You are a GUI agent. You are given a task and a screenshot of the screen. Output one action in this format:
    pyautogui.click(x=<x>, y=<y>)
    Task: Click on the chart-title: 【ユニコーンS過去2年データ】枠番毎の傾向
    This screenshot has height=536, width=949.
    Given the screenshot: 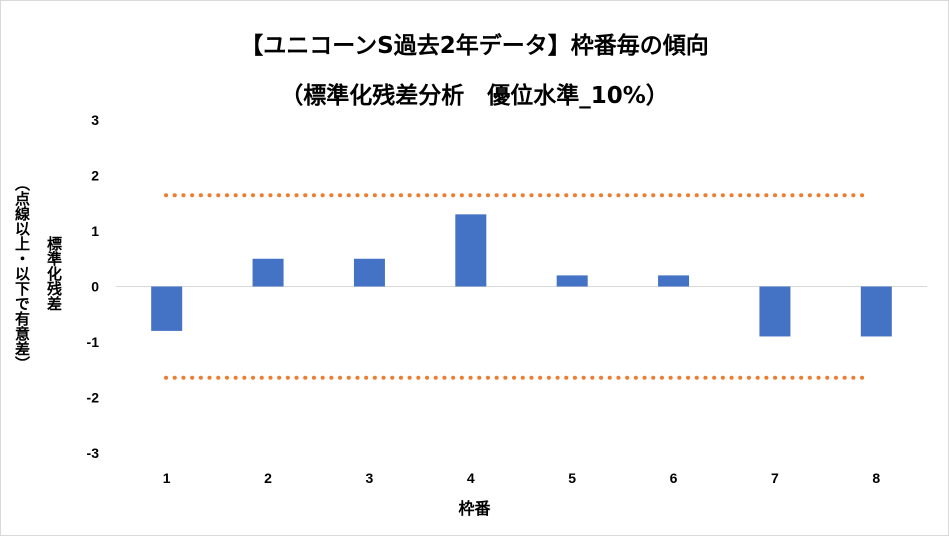 What is the action you would take?
    pyautogui.click(x=474, y=46)
    